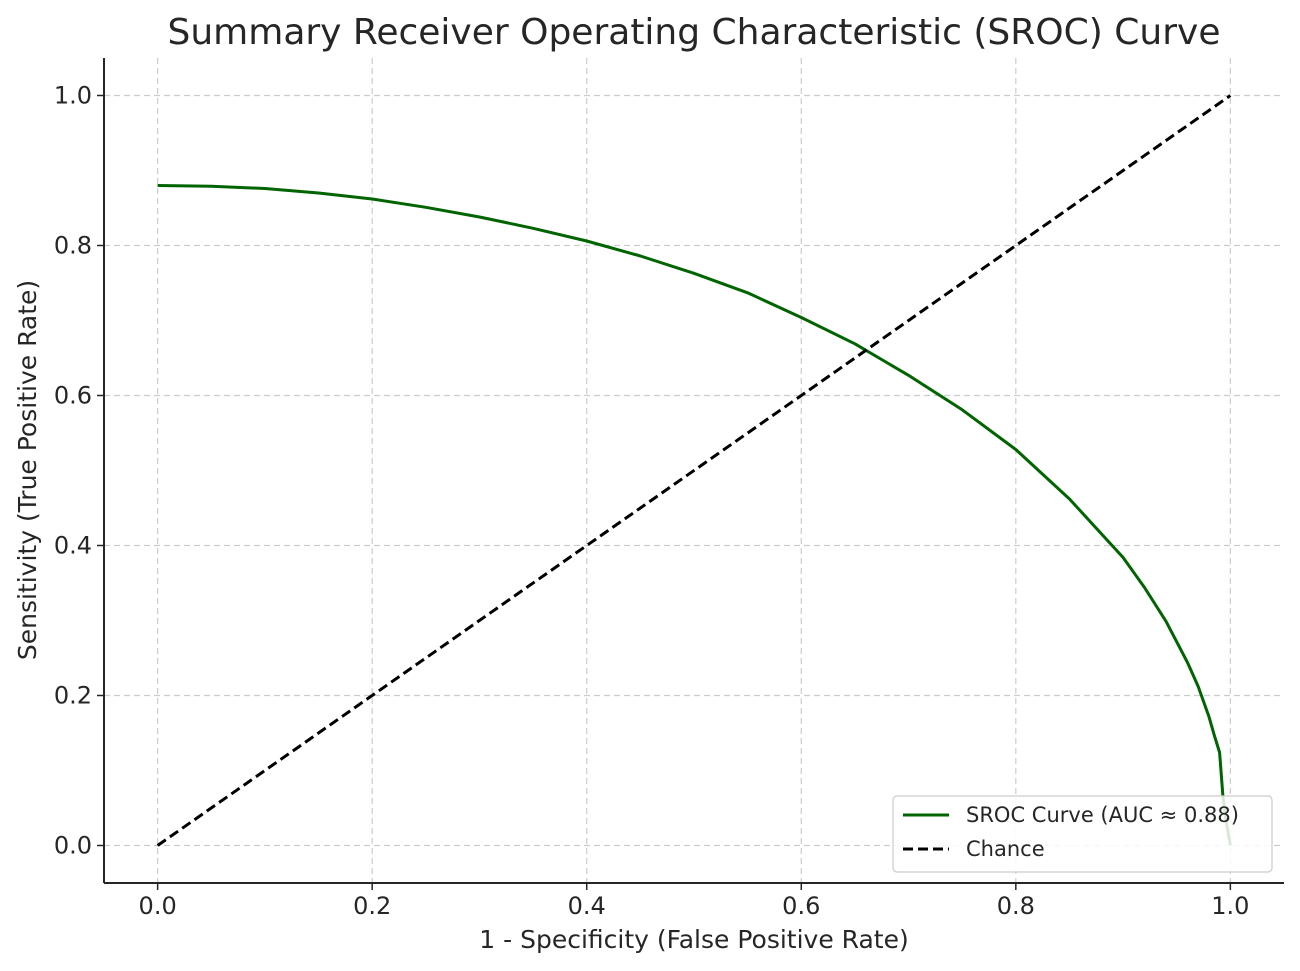  I want to click on x-tick-label: 0.2, so click(372, 906).